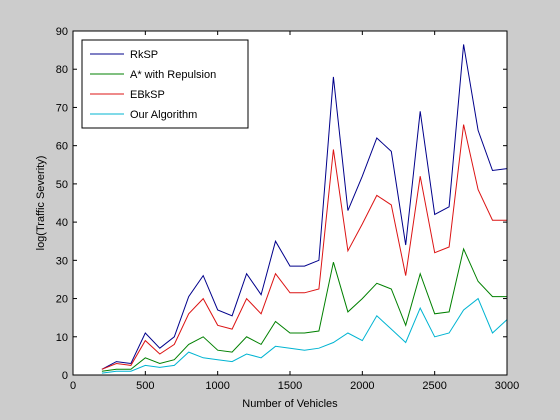 The height and width of the screenshot is (420, 560). What do you see at coordinates (62, 108) in the screenshot?
I see `y-tick-label: 70` at bounding box center [62, 108].